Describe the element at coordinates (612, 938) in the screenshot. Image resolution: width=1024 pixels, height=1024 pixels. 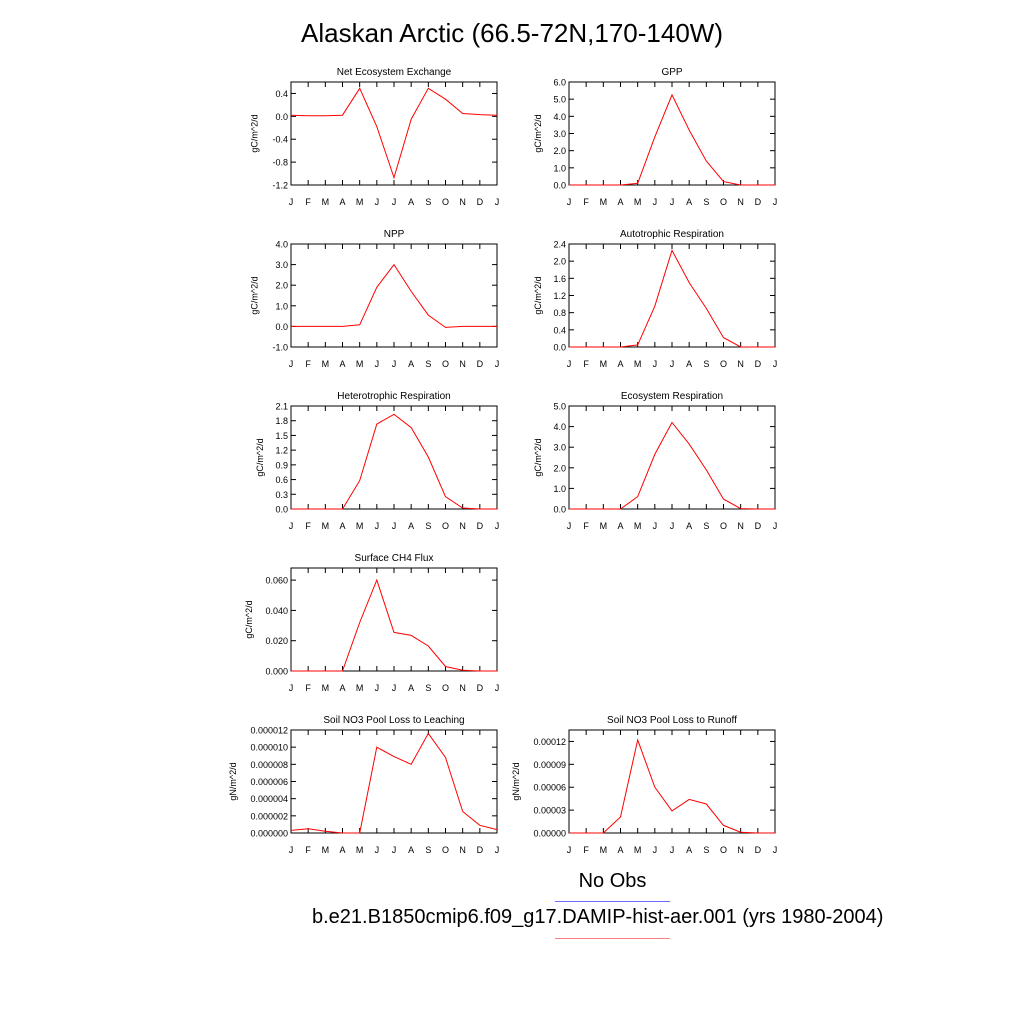
I see `legend-model-line` at that location.